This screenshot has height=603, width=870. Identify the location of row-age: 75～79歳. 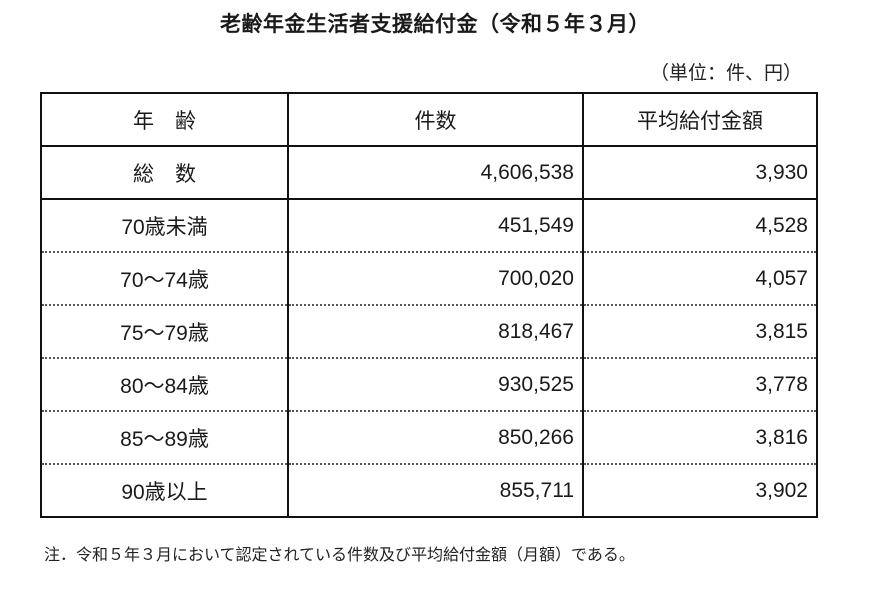
(164, 332).